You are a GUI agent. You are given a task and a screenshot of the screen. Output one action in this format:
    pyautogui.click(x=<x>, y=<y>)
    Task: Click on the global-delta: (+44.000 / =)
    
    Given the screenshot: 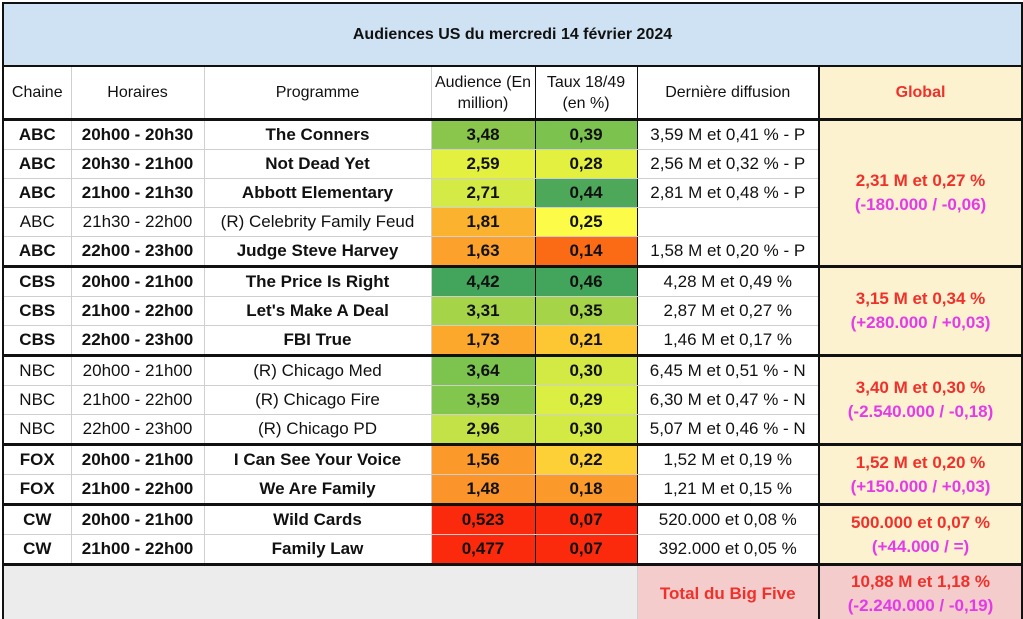 What is the action you would take?
    pyautogui.click(x=920, y=546)
    